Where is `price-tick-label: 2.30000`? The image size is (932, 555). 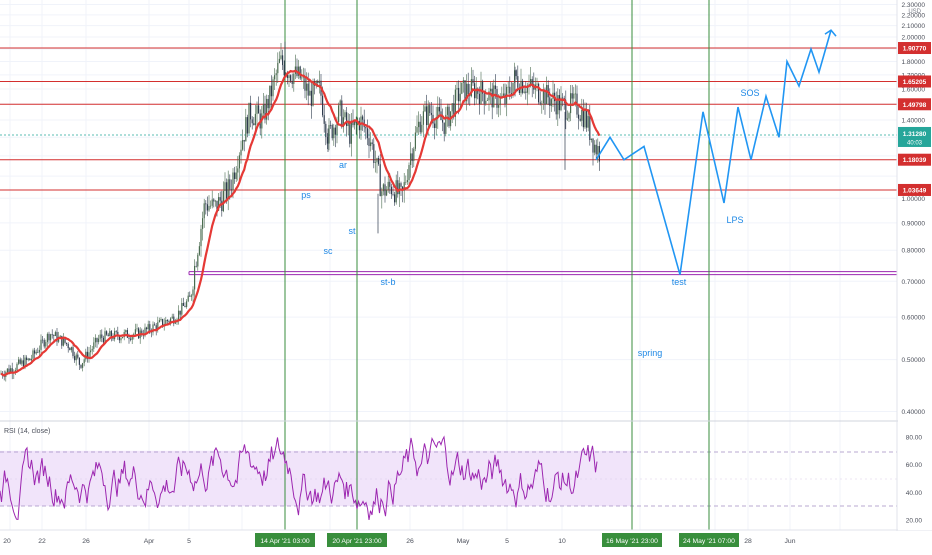
price-tick-label: 2.30000 is located at coordinates (914, 5).